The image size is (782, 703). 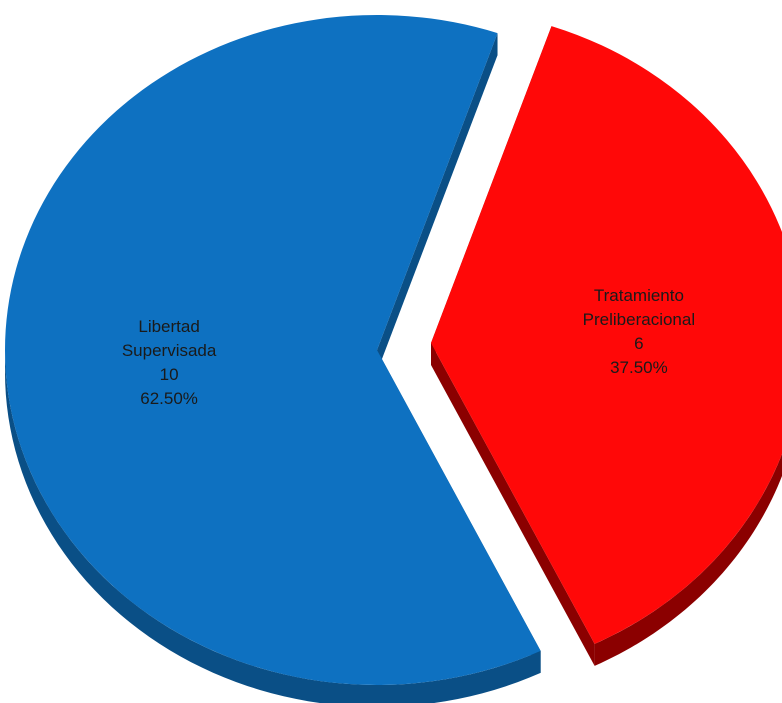 I want to click on slice-label-line: Preliberacional, so click(x=639, y=319).